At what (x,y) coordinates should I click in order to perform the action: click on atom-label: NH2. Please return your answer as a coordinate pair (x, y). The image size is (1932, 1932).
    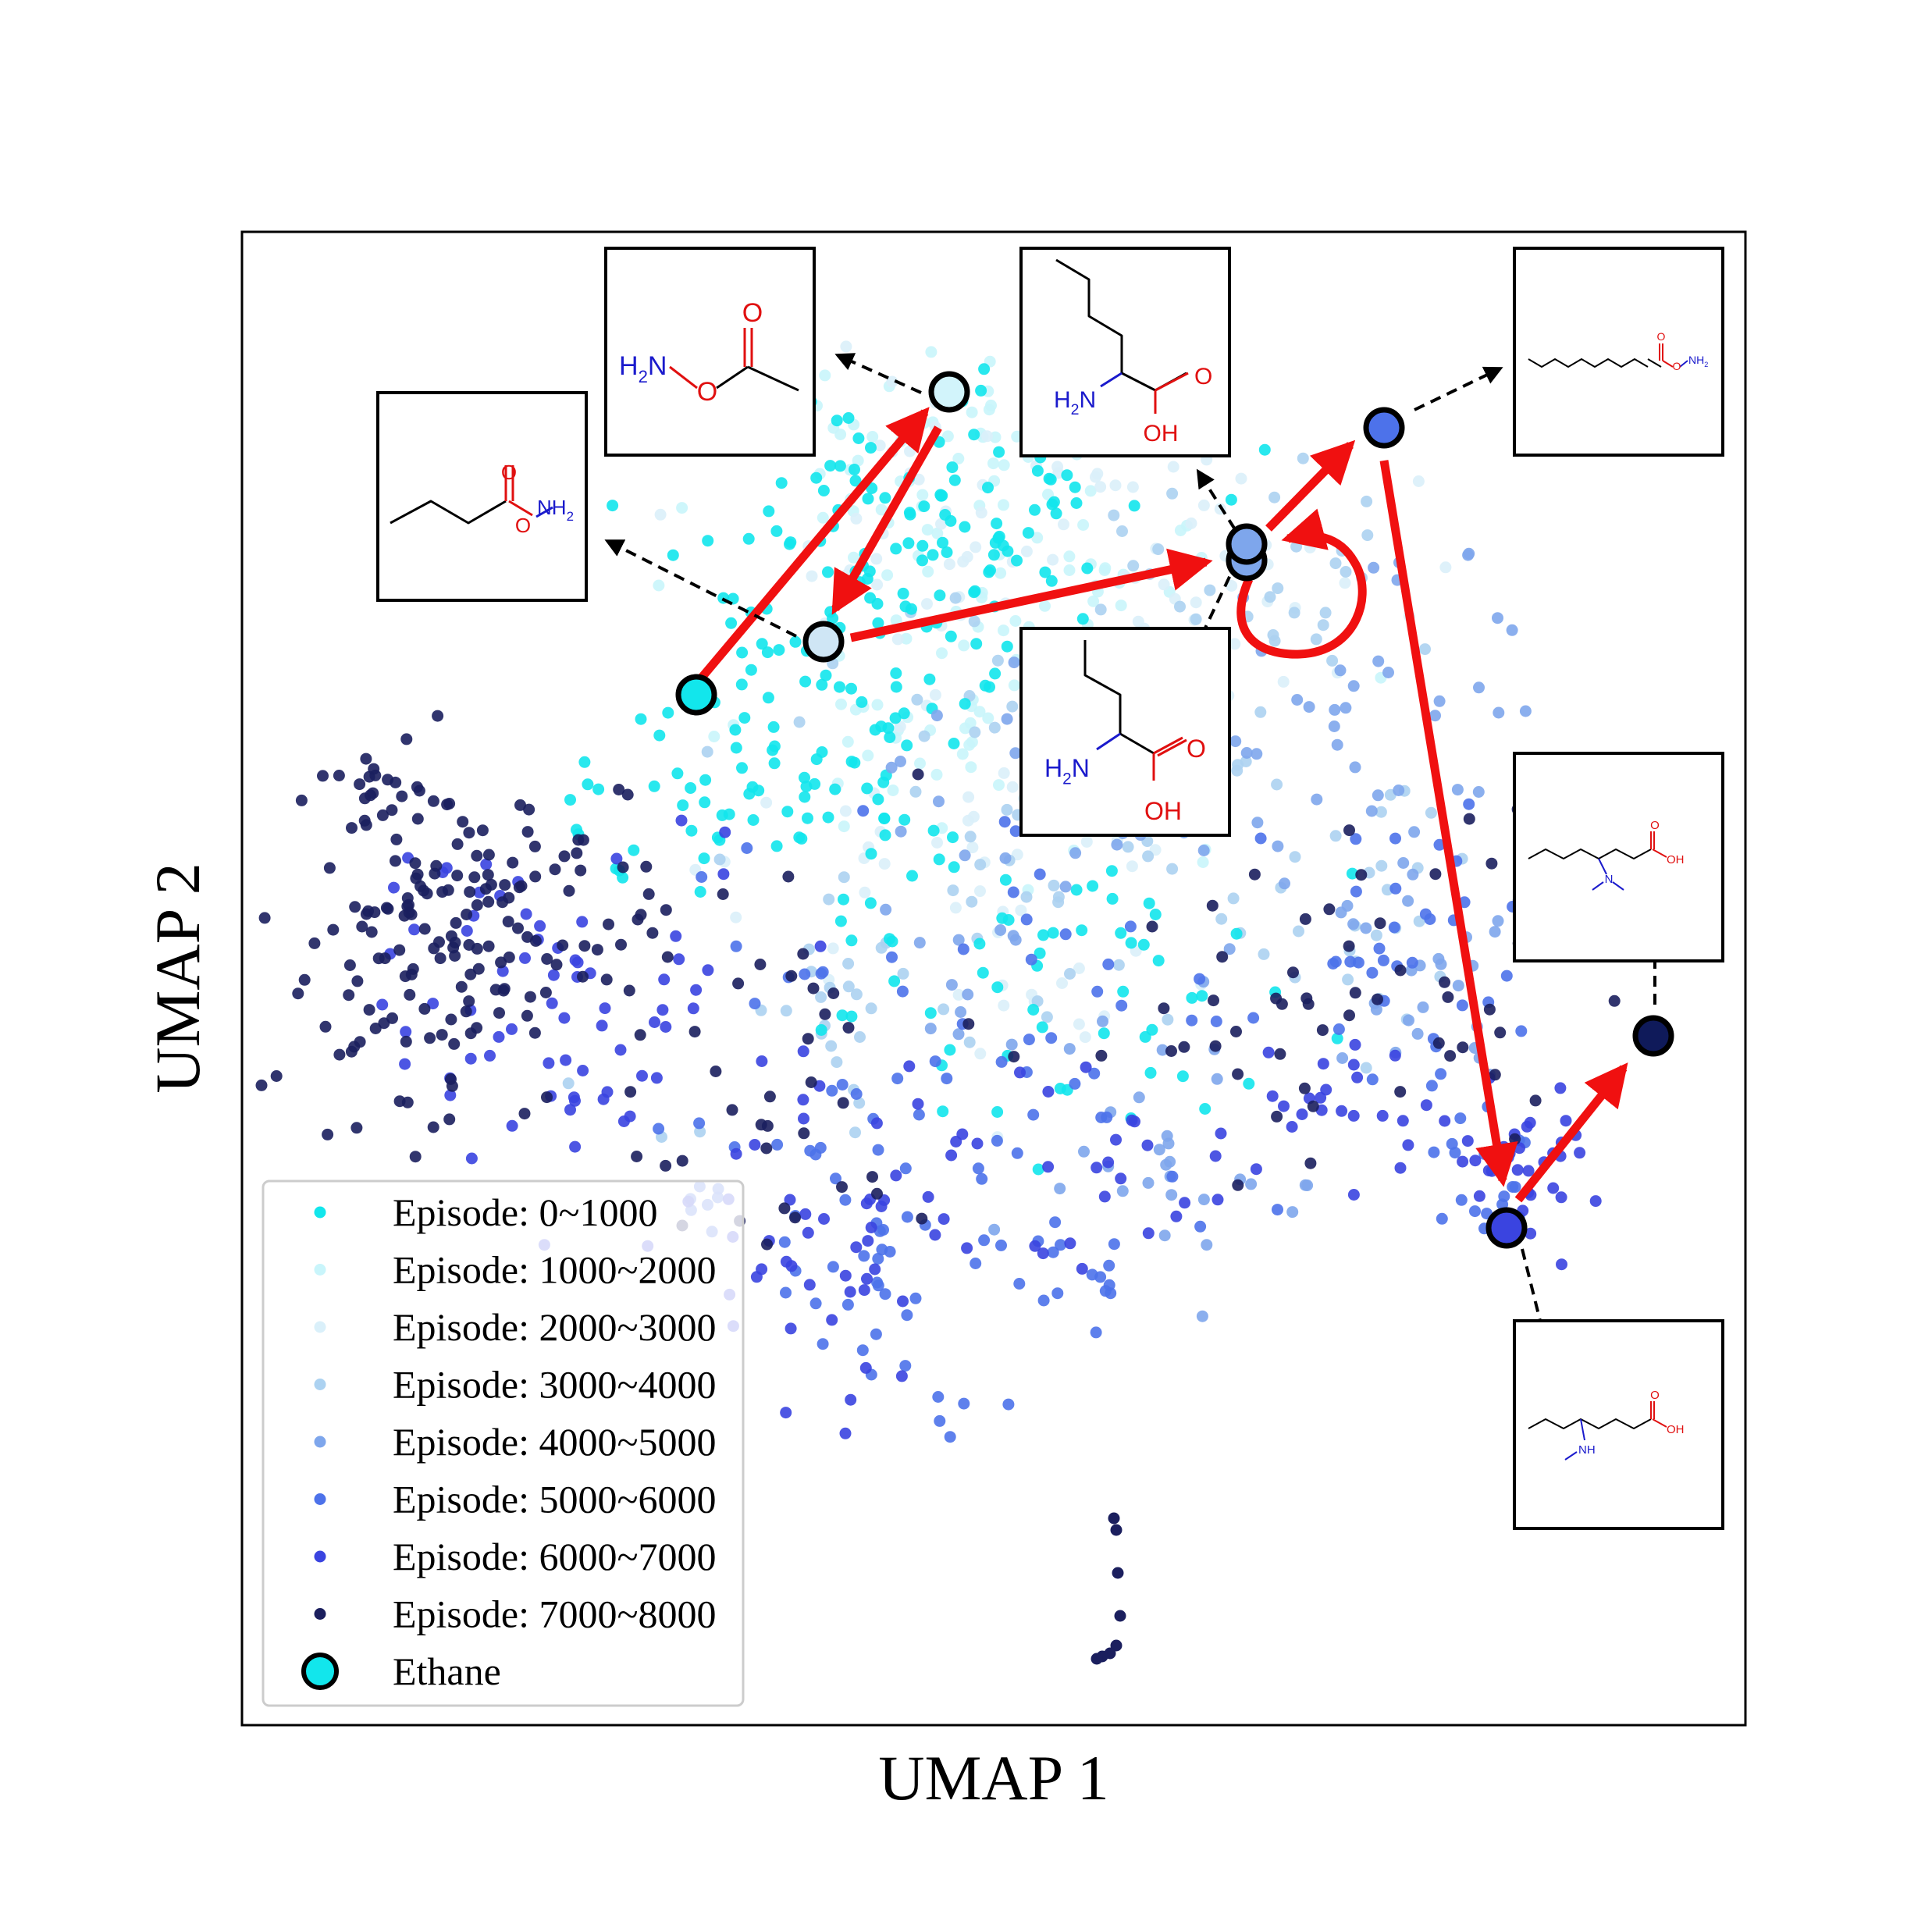
    Looking at the image, I should click on (1698, 361).